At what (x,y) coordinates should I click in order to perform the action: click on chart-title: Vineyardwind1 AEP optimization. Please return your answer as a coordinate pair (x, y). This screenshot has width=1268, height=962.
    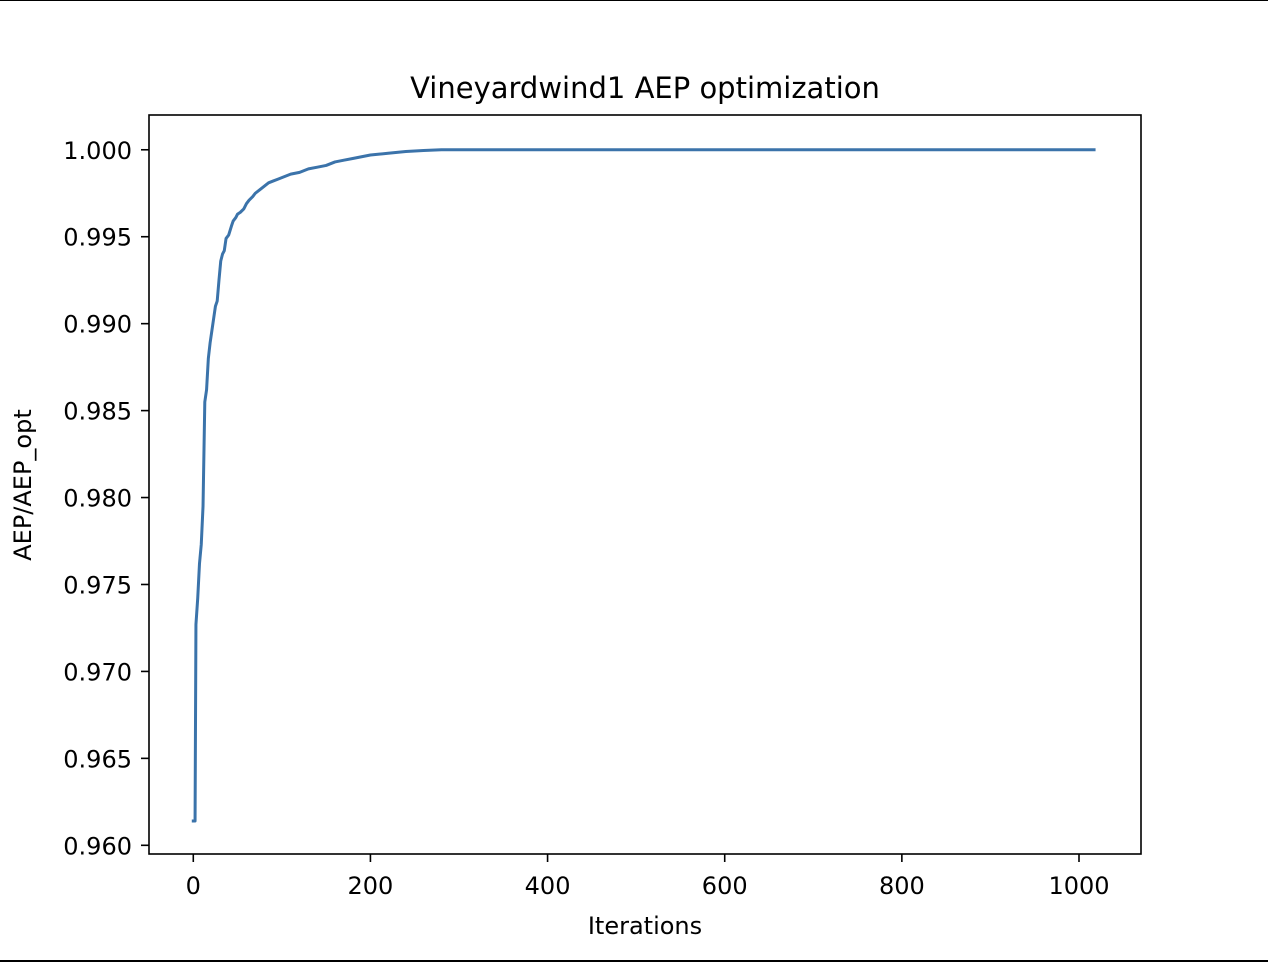
    Looking at the image, I should click on (645, 88).